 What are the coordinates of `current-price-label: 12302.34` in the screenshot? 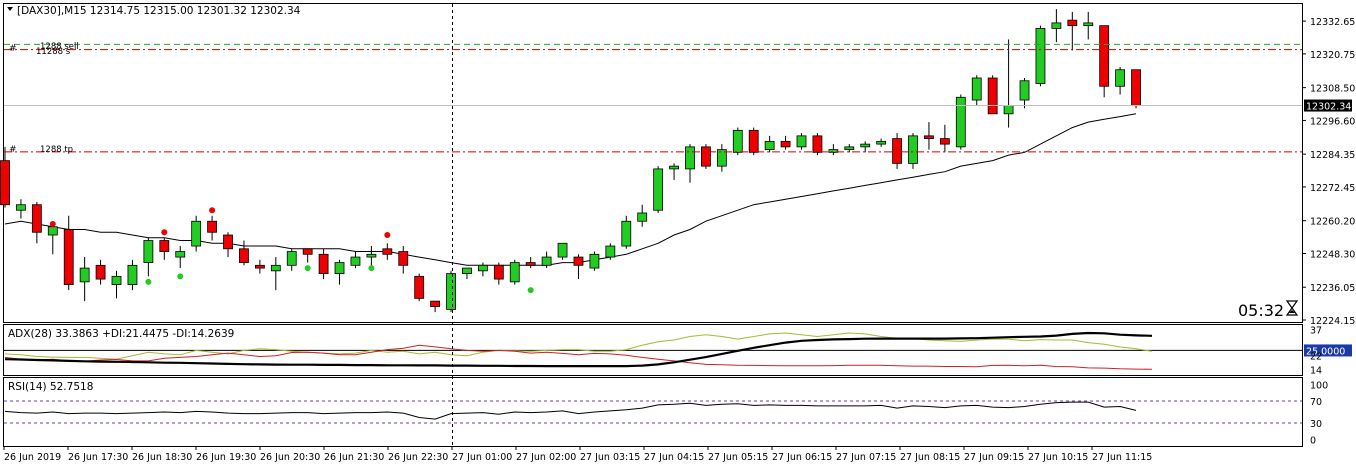 It's located at (1328, 107).